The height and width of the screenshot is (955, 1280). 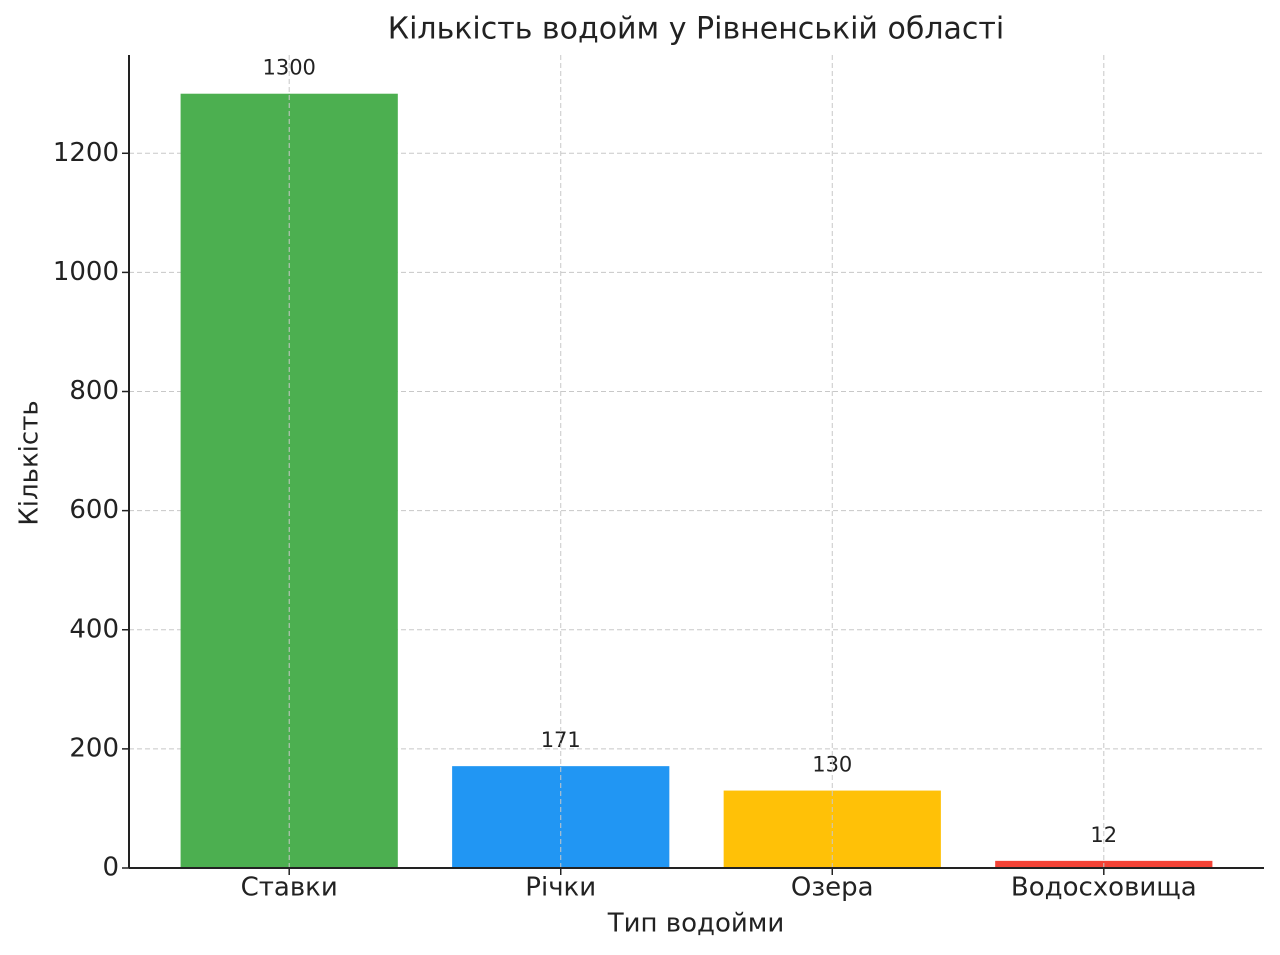 I want to click on y-tick-label: 1000, so click(x=86, y=272).